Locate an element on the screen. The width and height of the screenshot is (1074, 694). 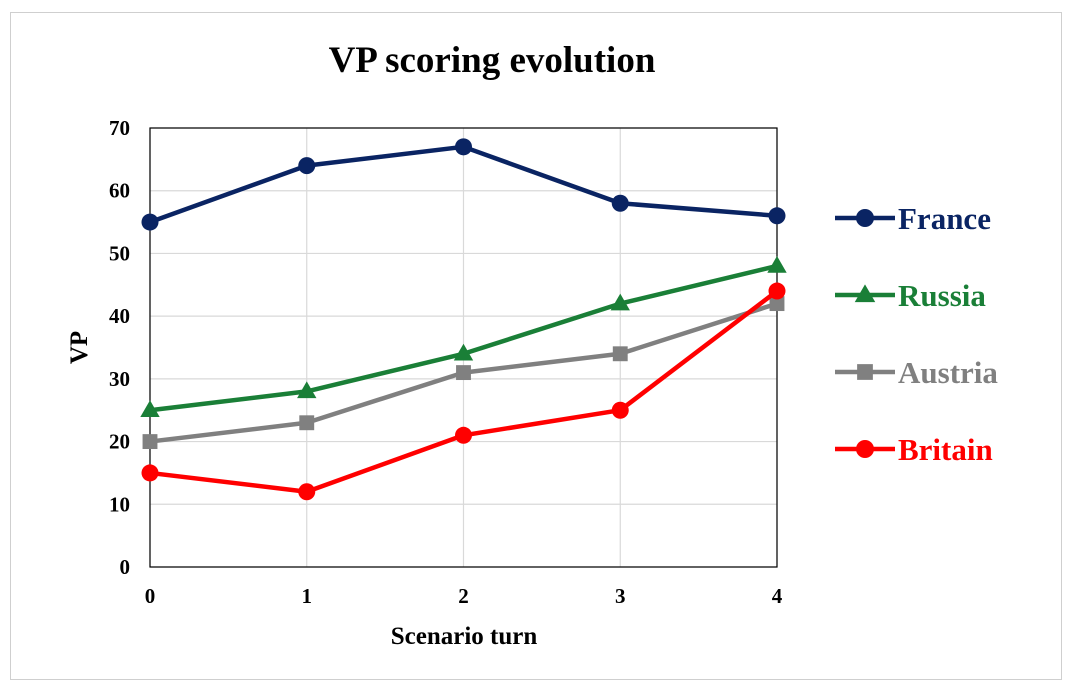
x-tick-label: 2 is located at coordinates (463, 596).